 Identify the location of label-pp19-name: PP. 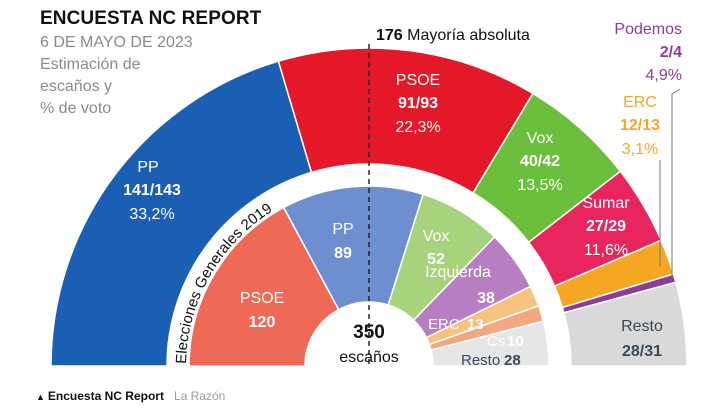
(342, 229).